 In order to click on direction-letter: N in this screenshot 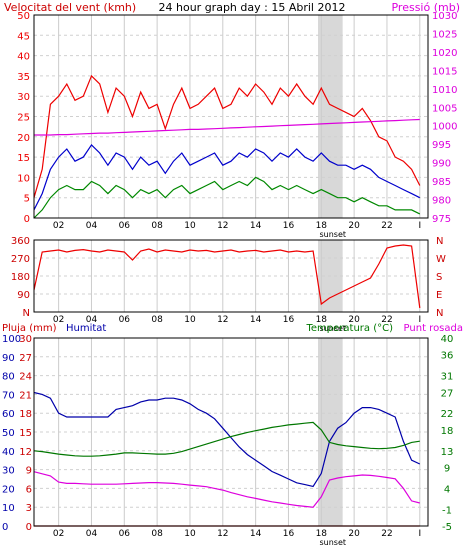, I will do `click(439, 313)`.